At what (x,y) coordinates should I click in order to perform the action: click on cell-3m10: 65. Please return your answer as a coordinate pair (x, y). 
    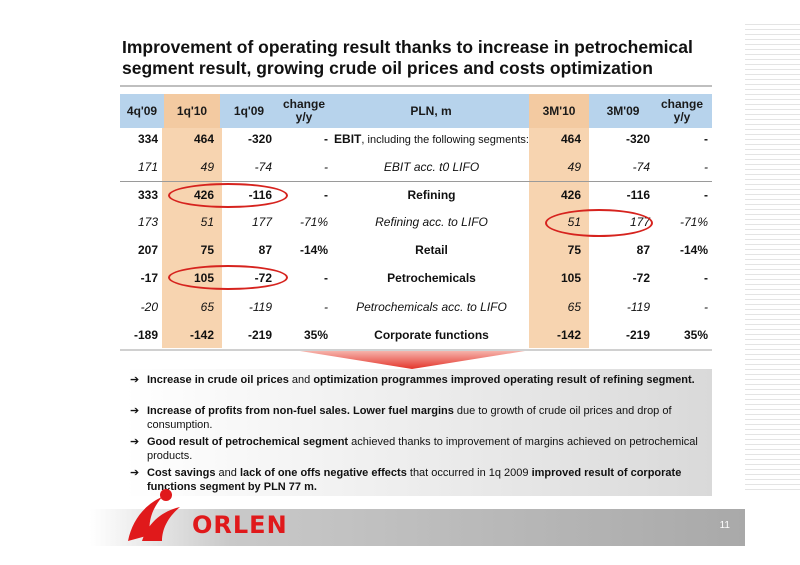
    Looking at the image, I should click on (574, 307).